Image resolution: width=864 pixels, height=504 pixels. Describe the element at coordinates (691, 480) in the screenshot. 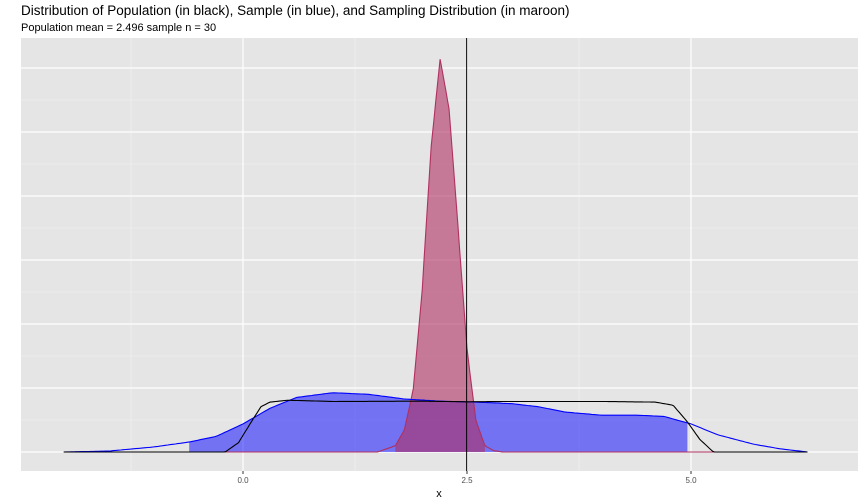

I see `x-tick-label: 5.0` at that location.